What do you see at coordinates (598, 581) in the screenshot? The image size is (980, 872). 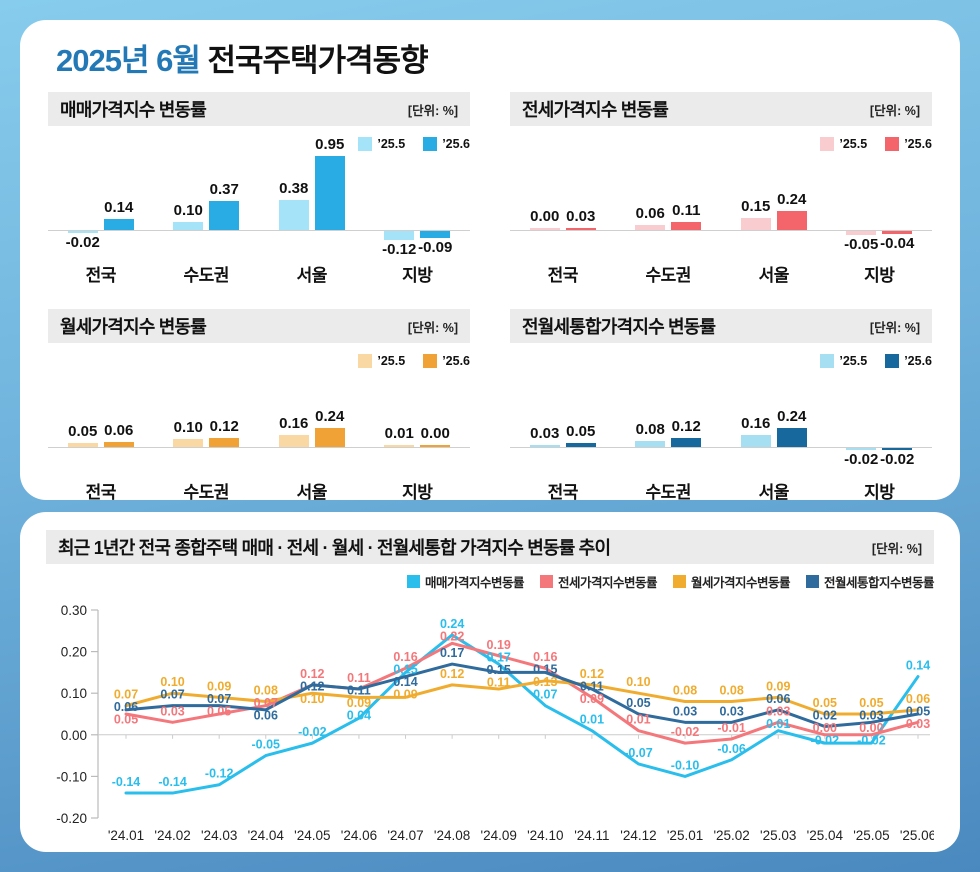 I see `legend-item: 전세가격지수변동률` at bounding box center [598, 581].